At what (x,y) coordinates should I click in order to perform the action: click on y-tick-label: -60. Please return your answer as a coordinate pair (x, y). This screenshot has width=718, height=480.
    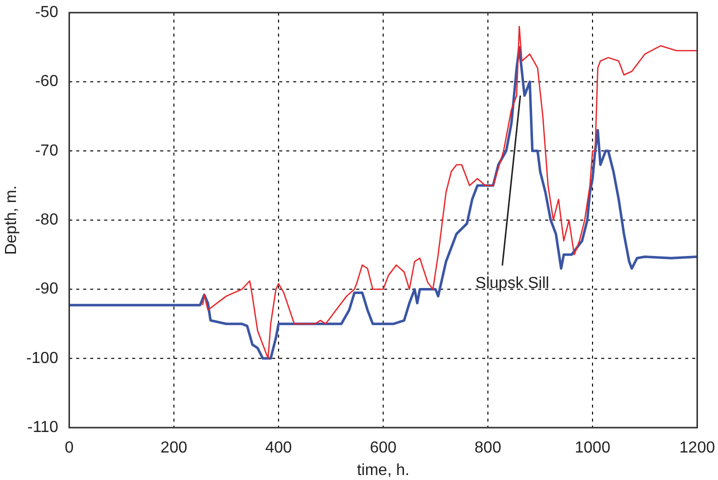
    Looking at the image, I should click on (46, 81).